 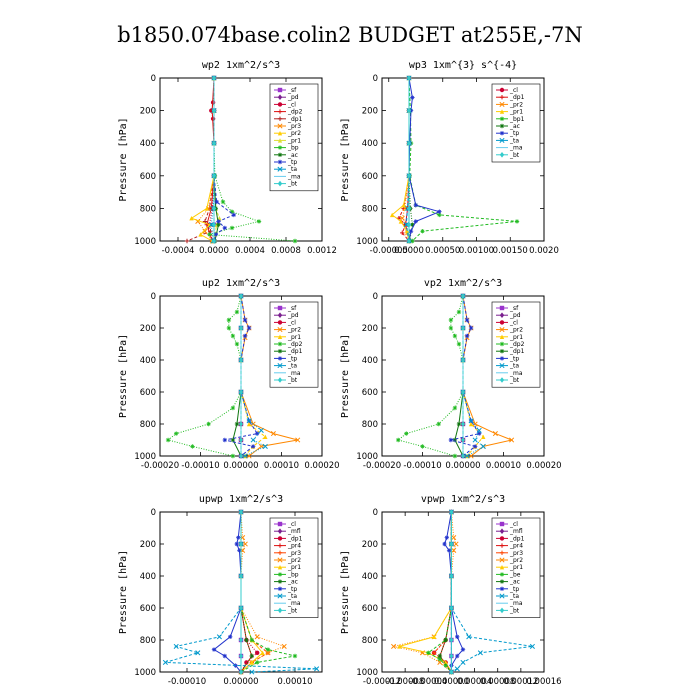 What do you see at coordinates (214, 251) in the screenshot?
I see `x-tick-label: 0.0000` at bounding box center [214, 251].